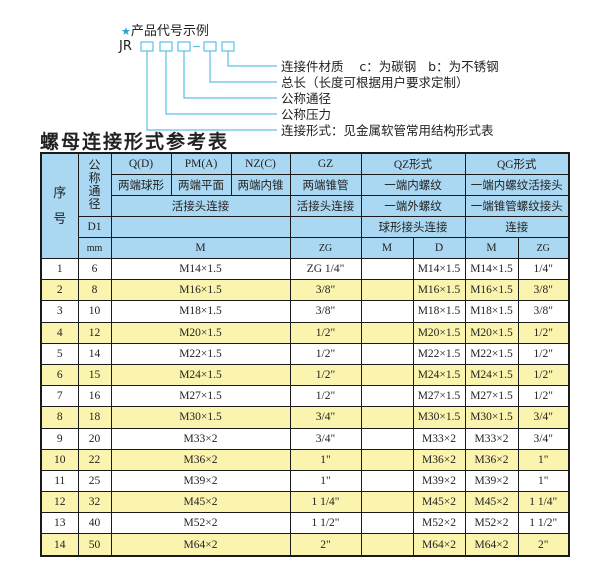 The height and width of the screenshot is (567, 600). I want to click on header-d: D, so click(439, 248).